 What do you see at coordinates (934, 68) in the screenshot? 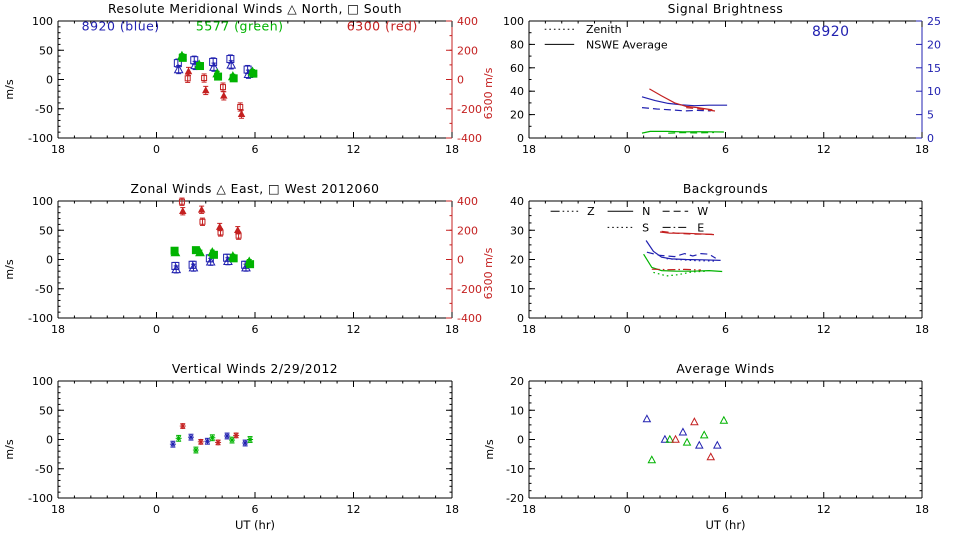
I see `svg-text: 15` at bounding box center [934, 68].